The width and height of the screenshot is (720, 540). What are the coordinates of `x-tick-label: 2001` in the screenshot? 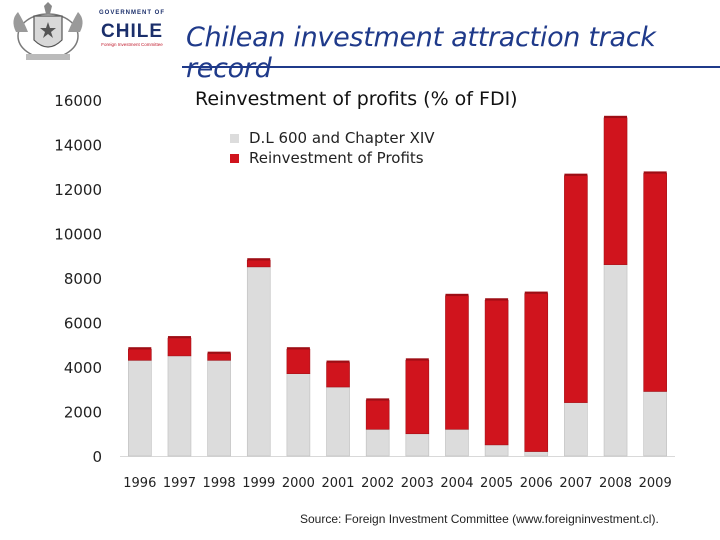 It's located at (337, 483).